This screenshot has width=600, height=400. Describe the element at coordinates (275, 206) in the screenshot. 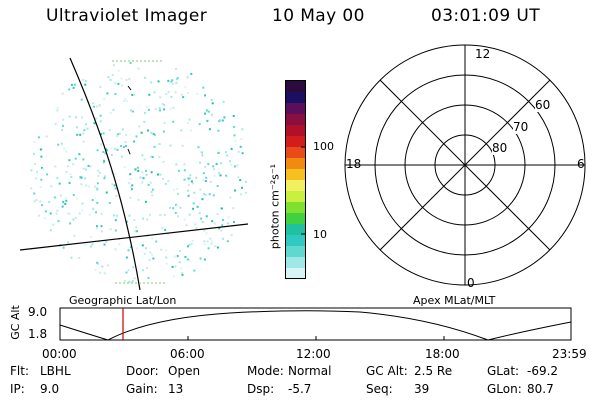

I see `colorbar-unit-label: photon cm⁻²s⁻¹` at that location.